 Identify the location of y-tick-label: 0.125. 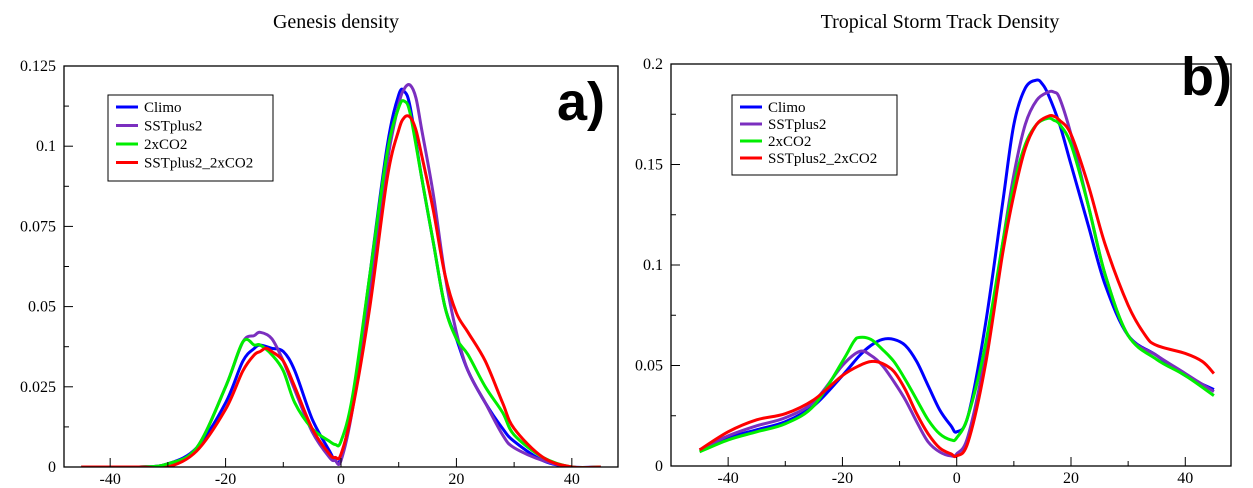
(38, 66).